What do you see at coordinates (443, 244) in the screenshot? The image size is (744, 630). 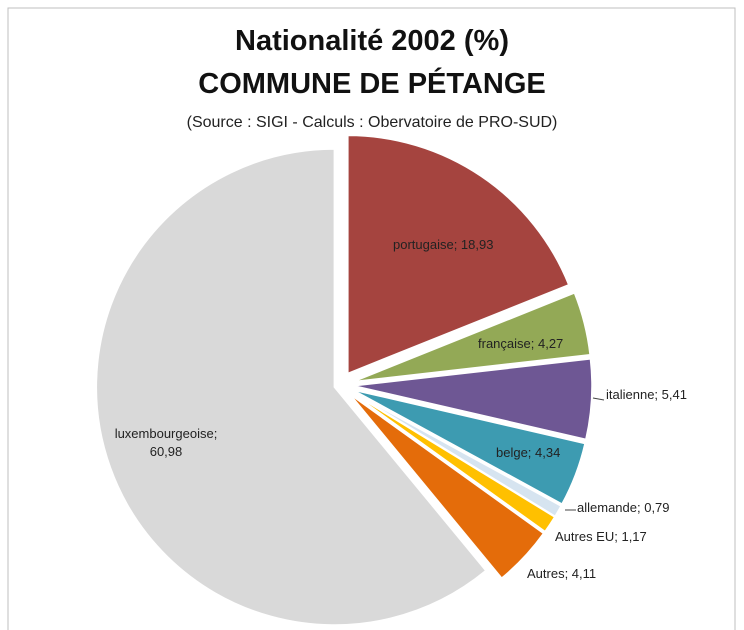 I see `data-label: portugaise; 18,93` at bounding box center [443, 244].